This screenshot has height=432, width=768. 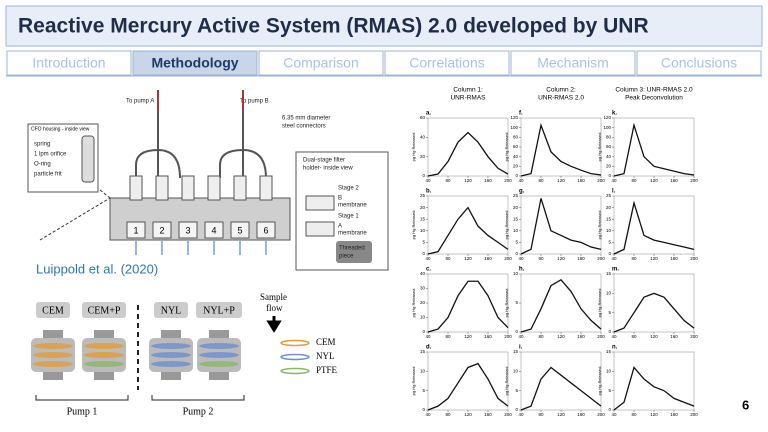 What do you see at coordinates (521, 348) in the screenshot?
I see `panel-label: i.` at bounding box center [521, 348].